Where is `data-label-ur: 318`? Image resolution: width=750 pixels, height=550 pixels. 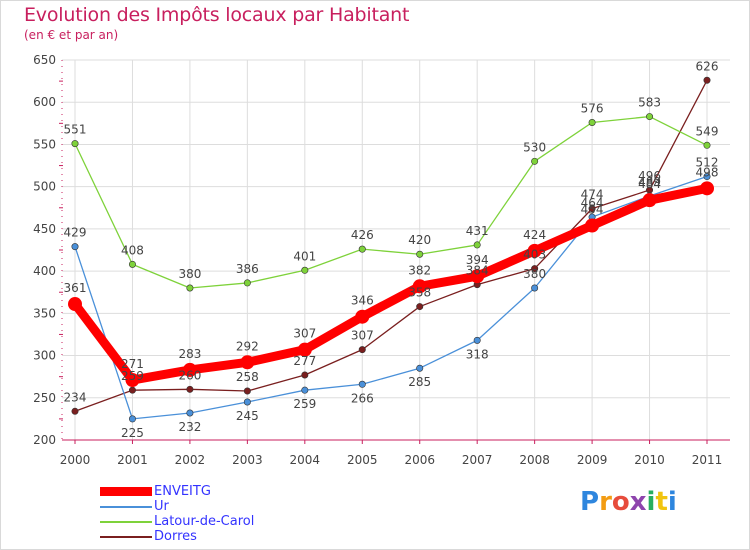
data-label-ur: 318 is located at coordinates (477, 354).